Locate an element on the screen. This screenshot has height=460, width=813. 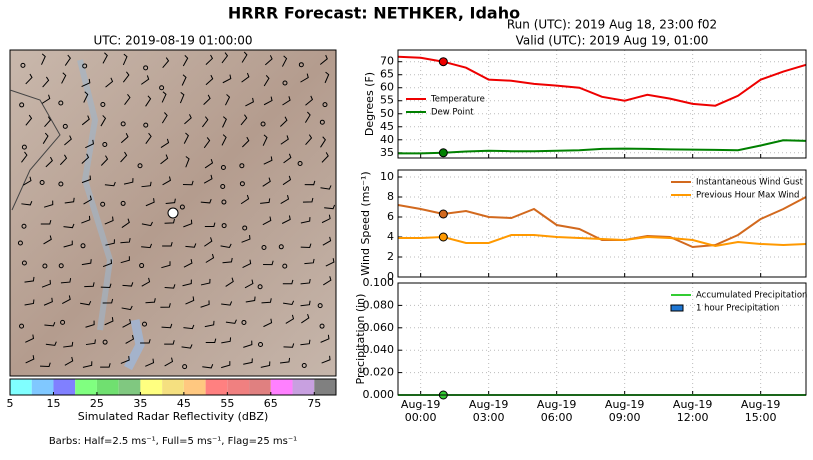
colorbar-box is located at coordinates (303, 387).